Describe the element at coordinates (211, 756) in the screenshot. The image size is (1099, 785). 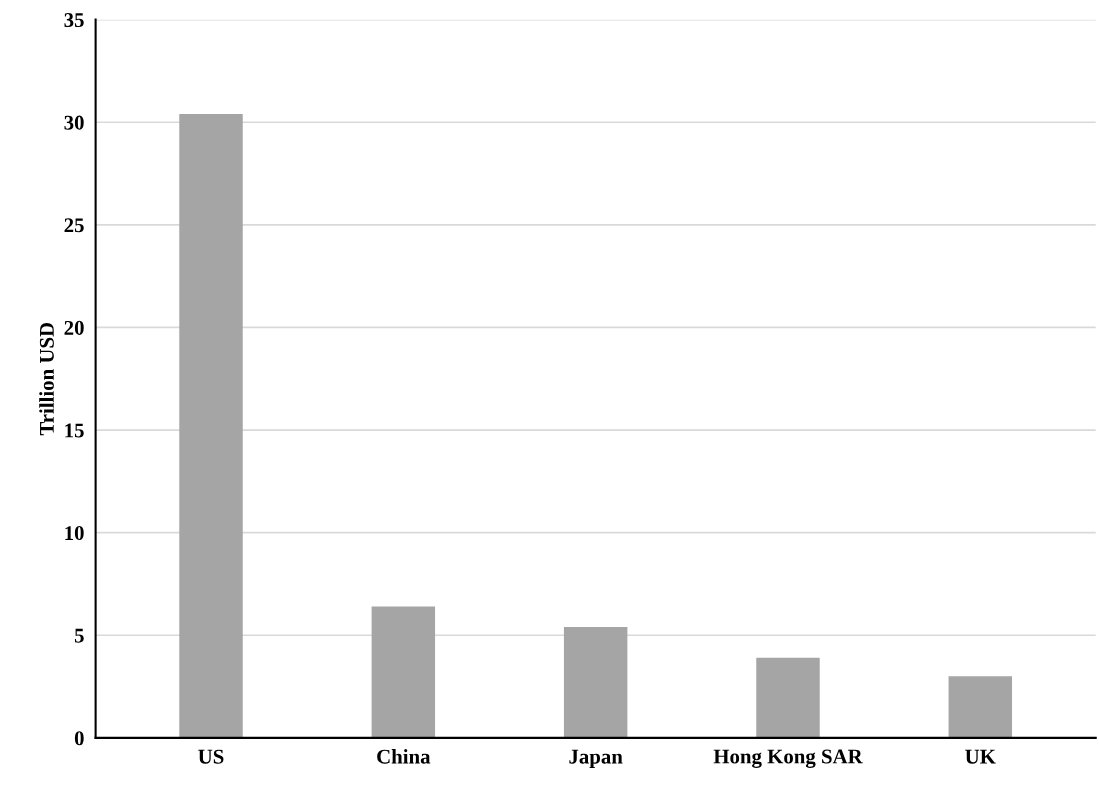
I see `x-tick-label: US` at that location.